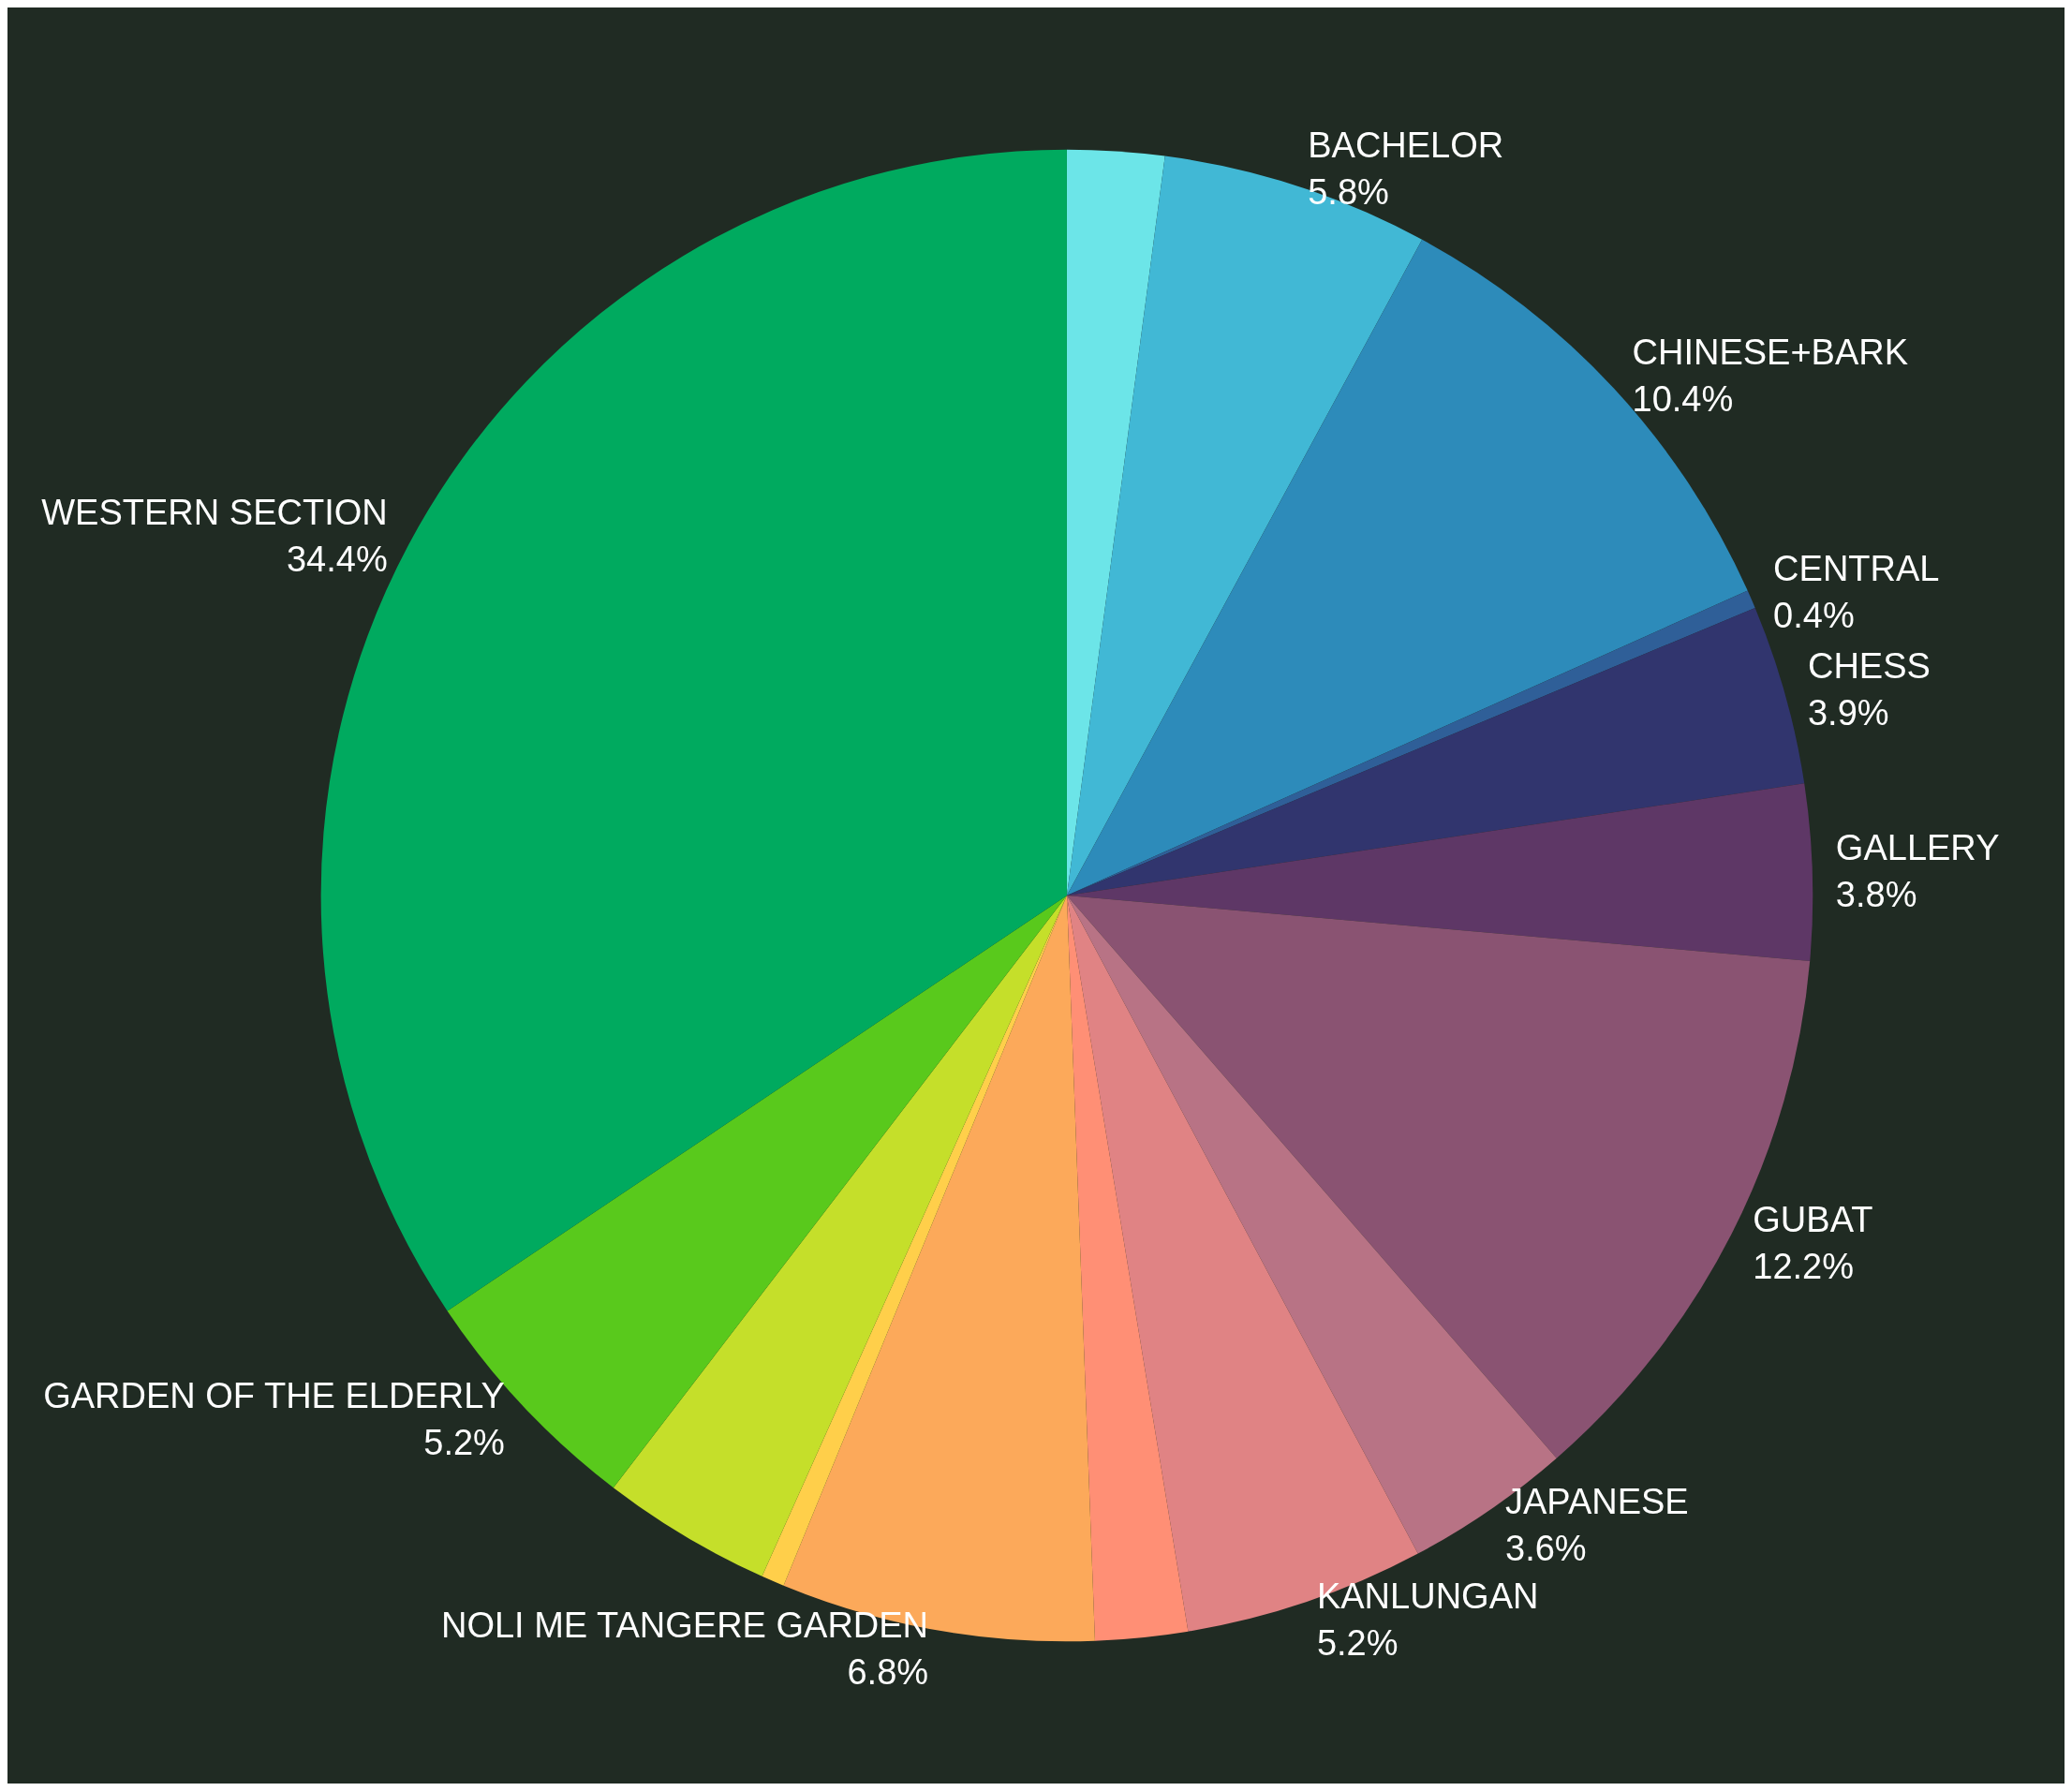 Image resolution: width=2072 pixels, height=1791 pixels. What do you see at coordinates (1546, 1549) in the screenshot?
I see `data-label: 3.6%` at bounding box center [1546, 1549].